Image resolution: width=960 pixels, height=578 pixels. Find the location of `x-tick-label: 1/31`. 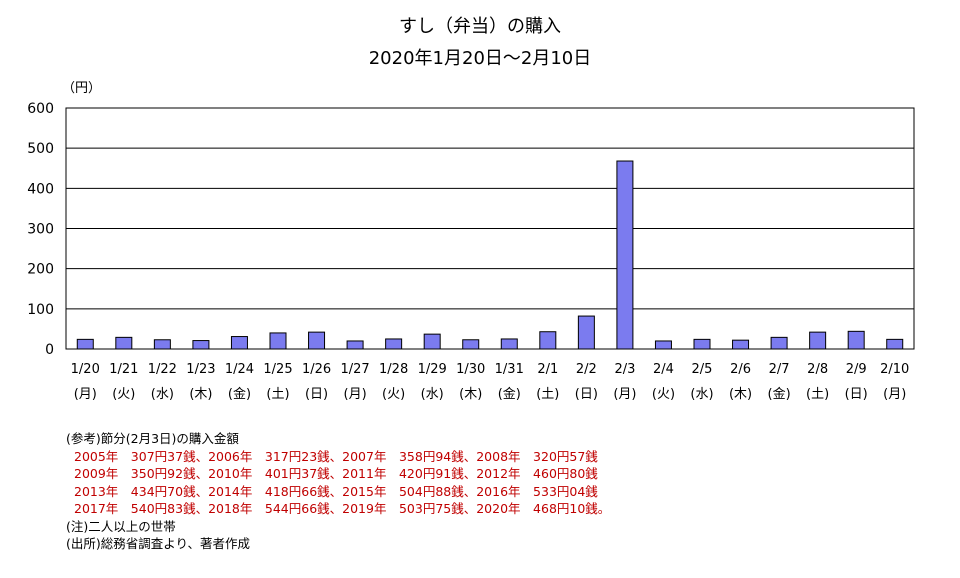

x-tick-label: 1/31 is located at coordinates (509, 369).